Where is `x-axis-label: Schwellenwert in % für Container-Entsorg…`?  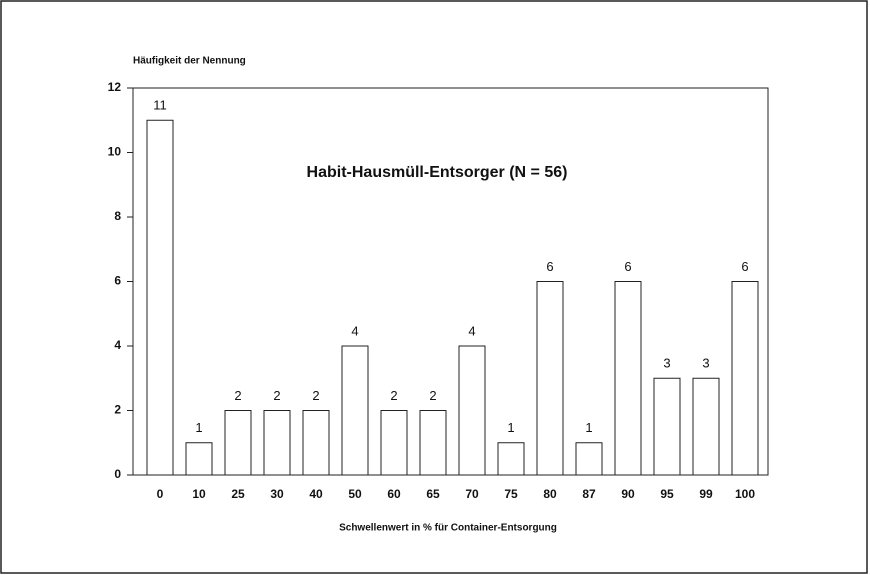 x-axis-label: Schwellenwert in % für Container-Entsorg… is located at coordinates (448, 528).